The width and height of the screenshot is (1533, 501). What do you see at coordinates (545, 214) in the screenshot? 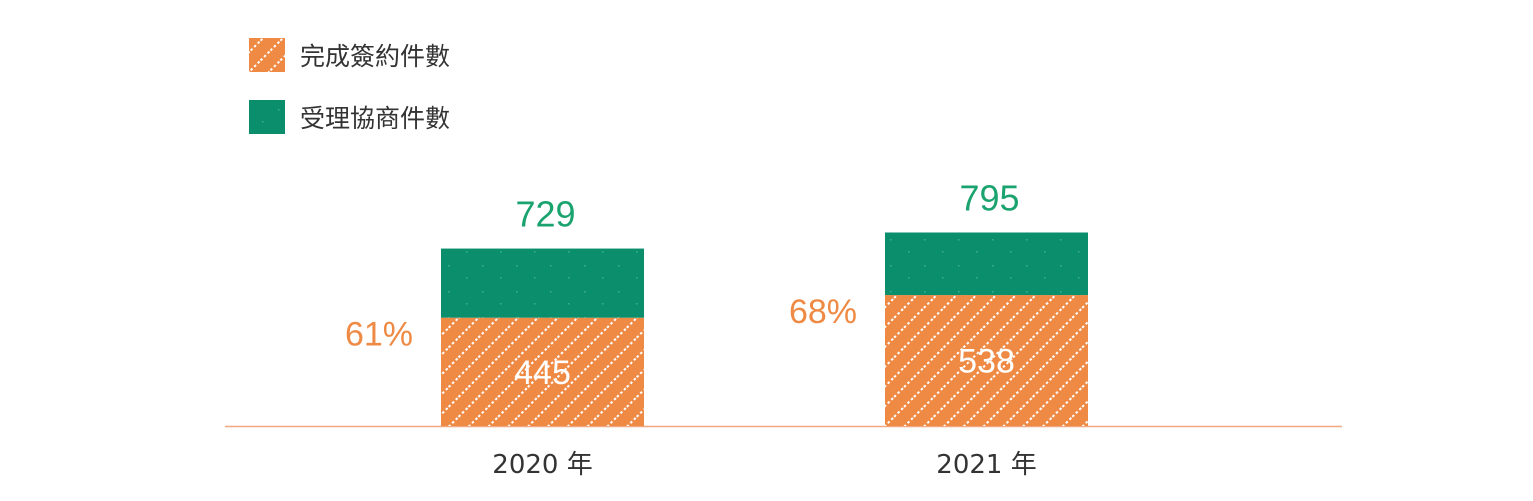
I see `value-label-applications-0: 729` at bounding box center [545, 214].